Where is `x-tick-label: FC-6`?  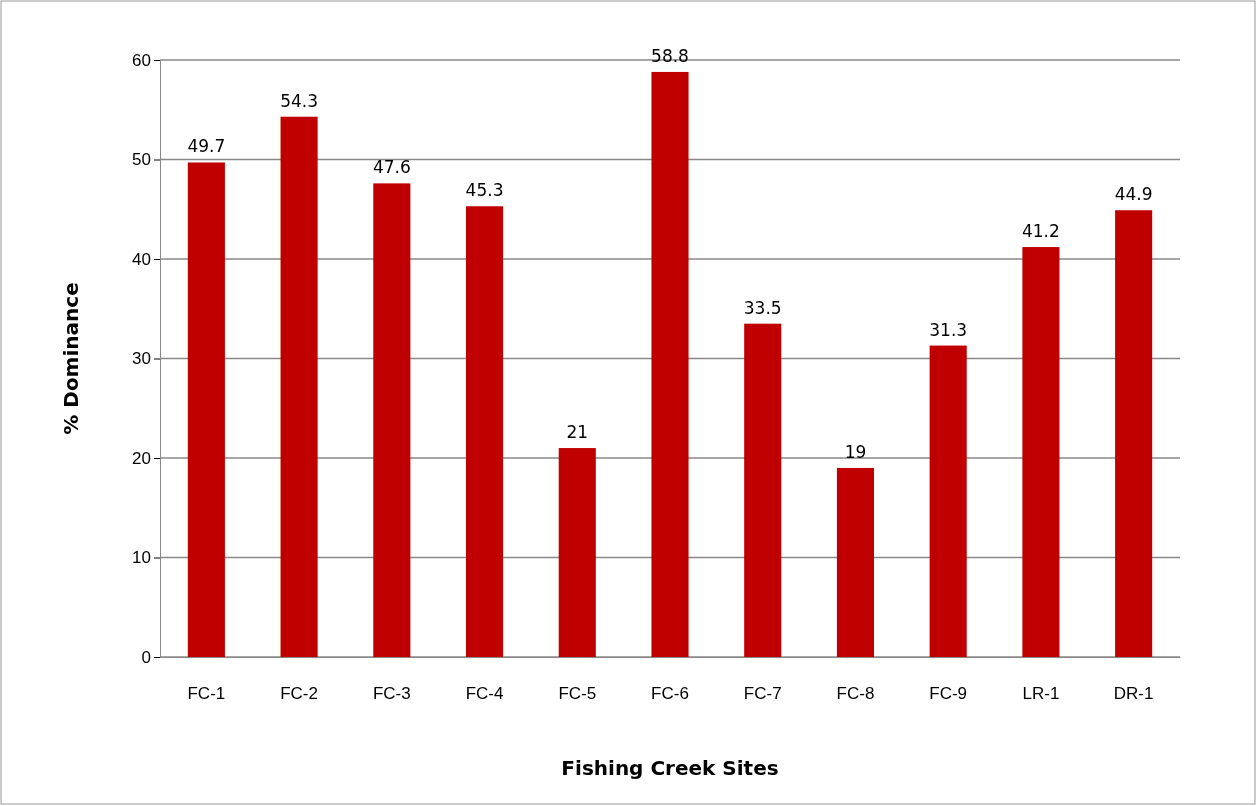 x-tick-label: FC-6 is located at coordinates (670, 694).